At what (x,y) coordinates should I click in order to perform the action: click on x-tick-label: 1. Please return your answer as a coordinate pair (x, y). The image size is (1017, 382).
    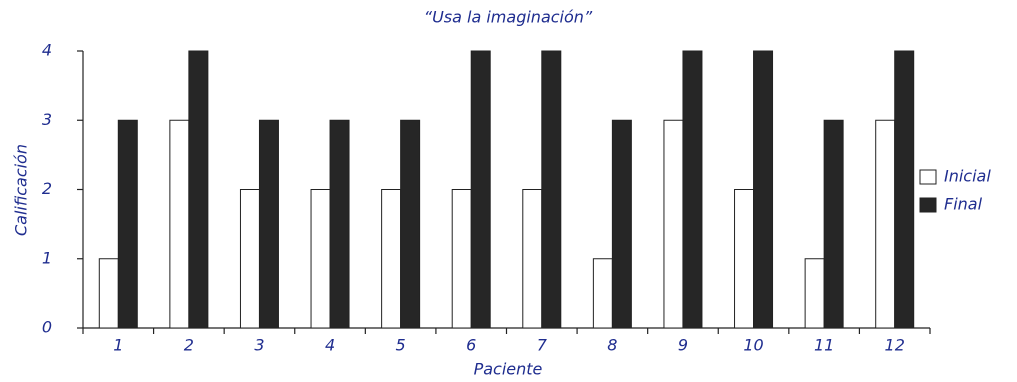
    Looking at the image, I should click on (118, 345).